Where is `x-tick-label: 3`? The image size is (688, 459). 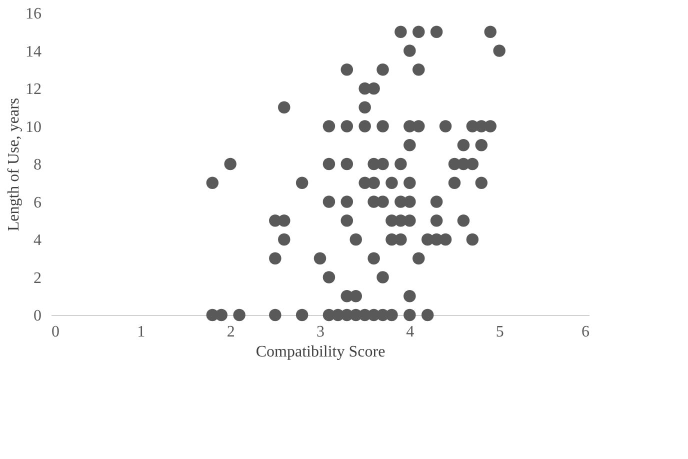
x-tick-label: 3 is located at coordinates (320, 332).